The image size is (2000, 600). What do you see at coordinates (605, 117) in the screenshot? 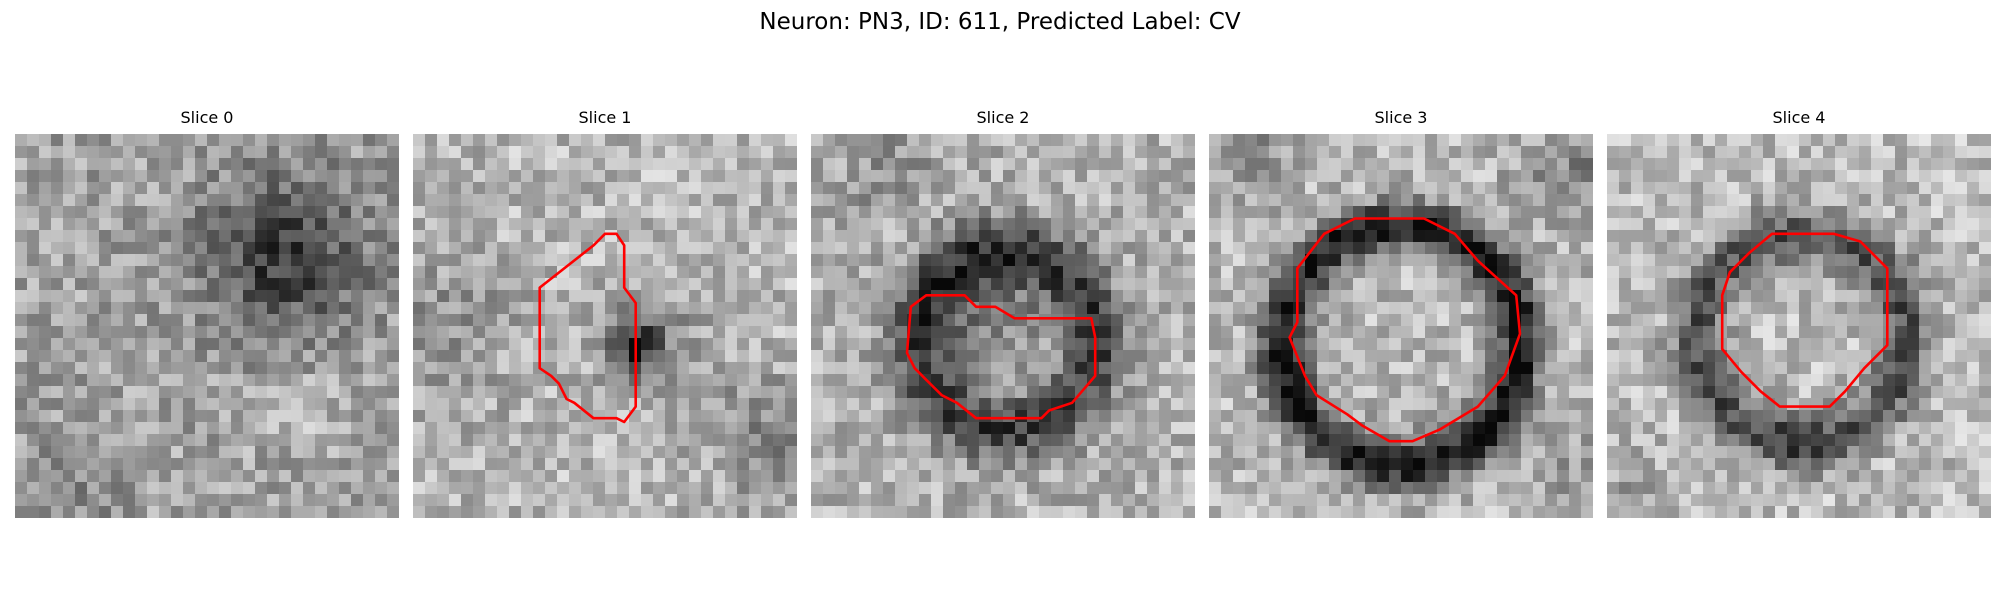
I see `slice-title: Slice 1` at bounding box center [605, 117].